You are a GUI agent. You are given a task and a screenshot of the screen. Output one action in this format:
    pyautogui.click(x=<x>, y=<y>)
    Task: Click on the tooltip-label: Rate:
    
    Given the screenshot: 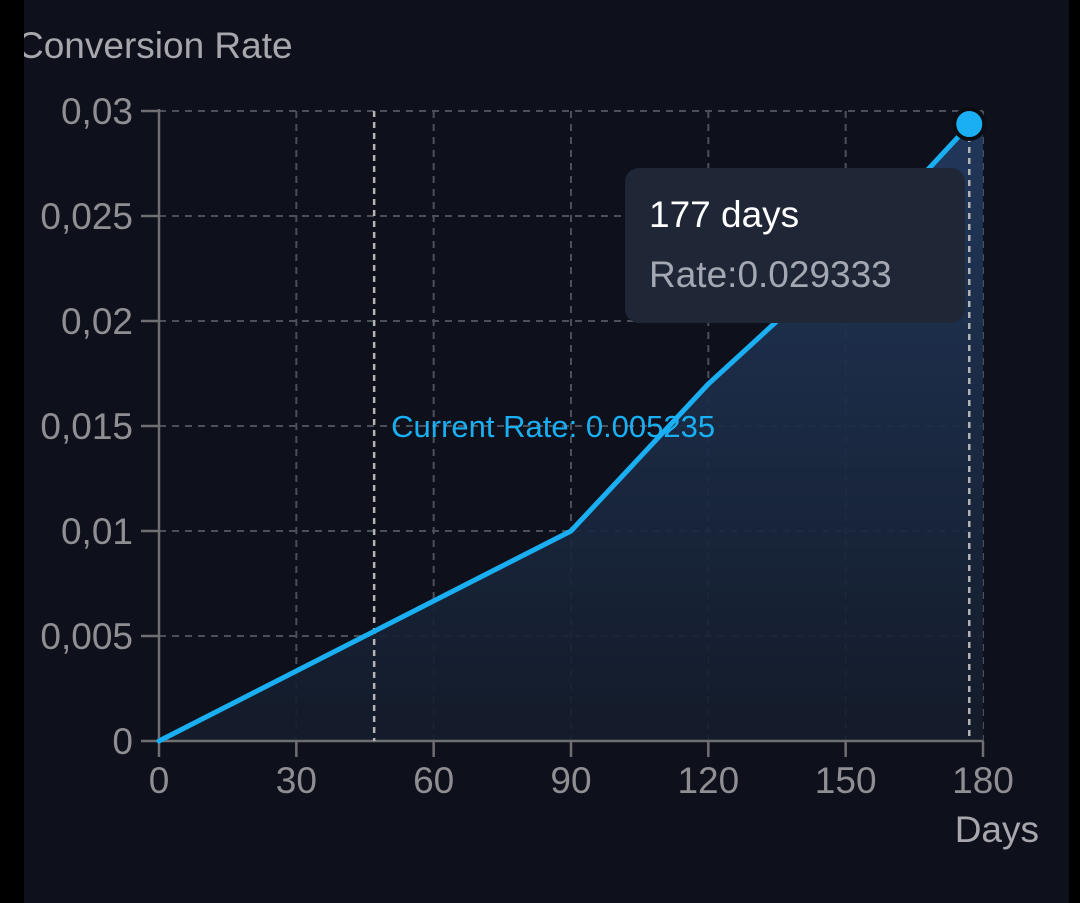 What is the action you would take?
    pyautogui.click(x=693, y=274)
    